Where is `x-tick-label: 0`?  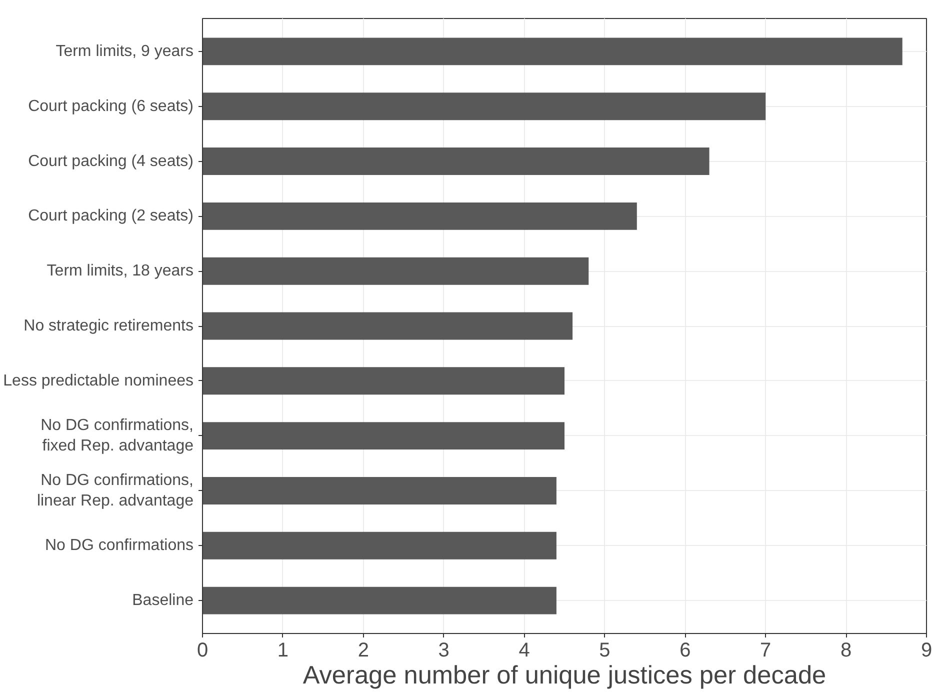 x-tick-label: 0 is located at coordinates (202, 651).